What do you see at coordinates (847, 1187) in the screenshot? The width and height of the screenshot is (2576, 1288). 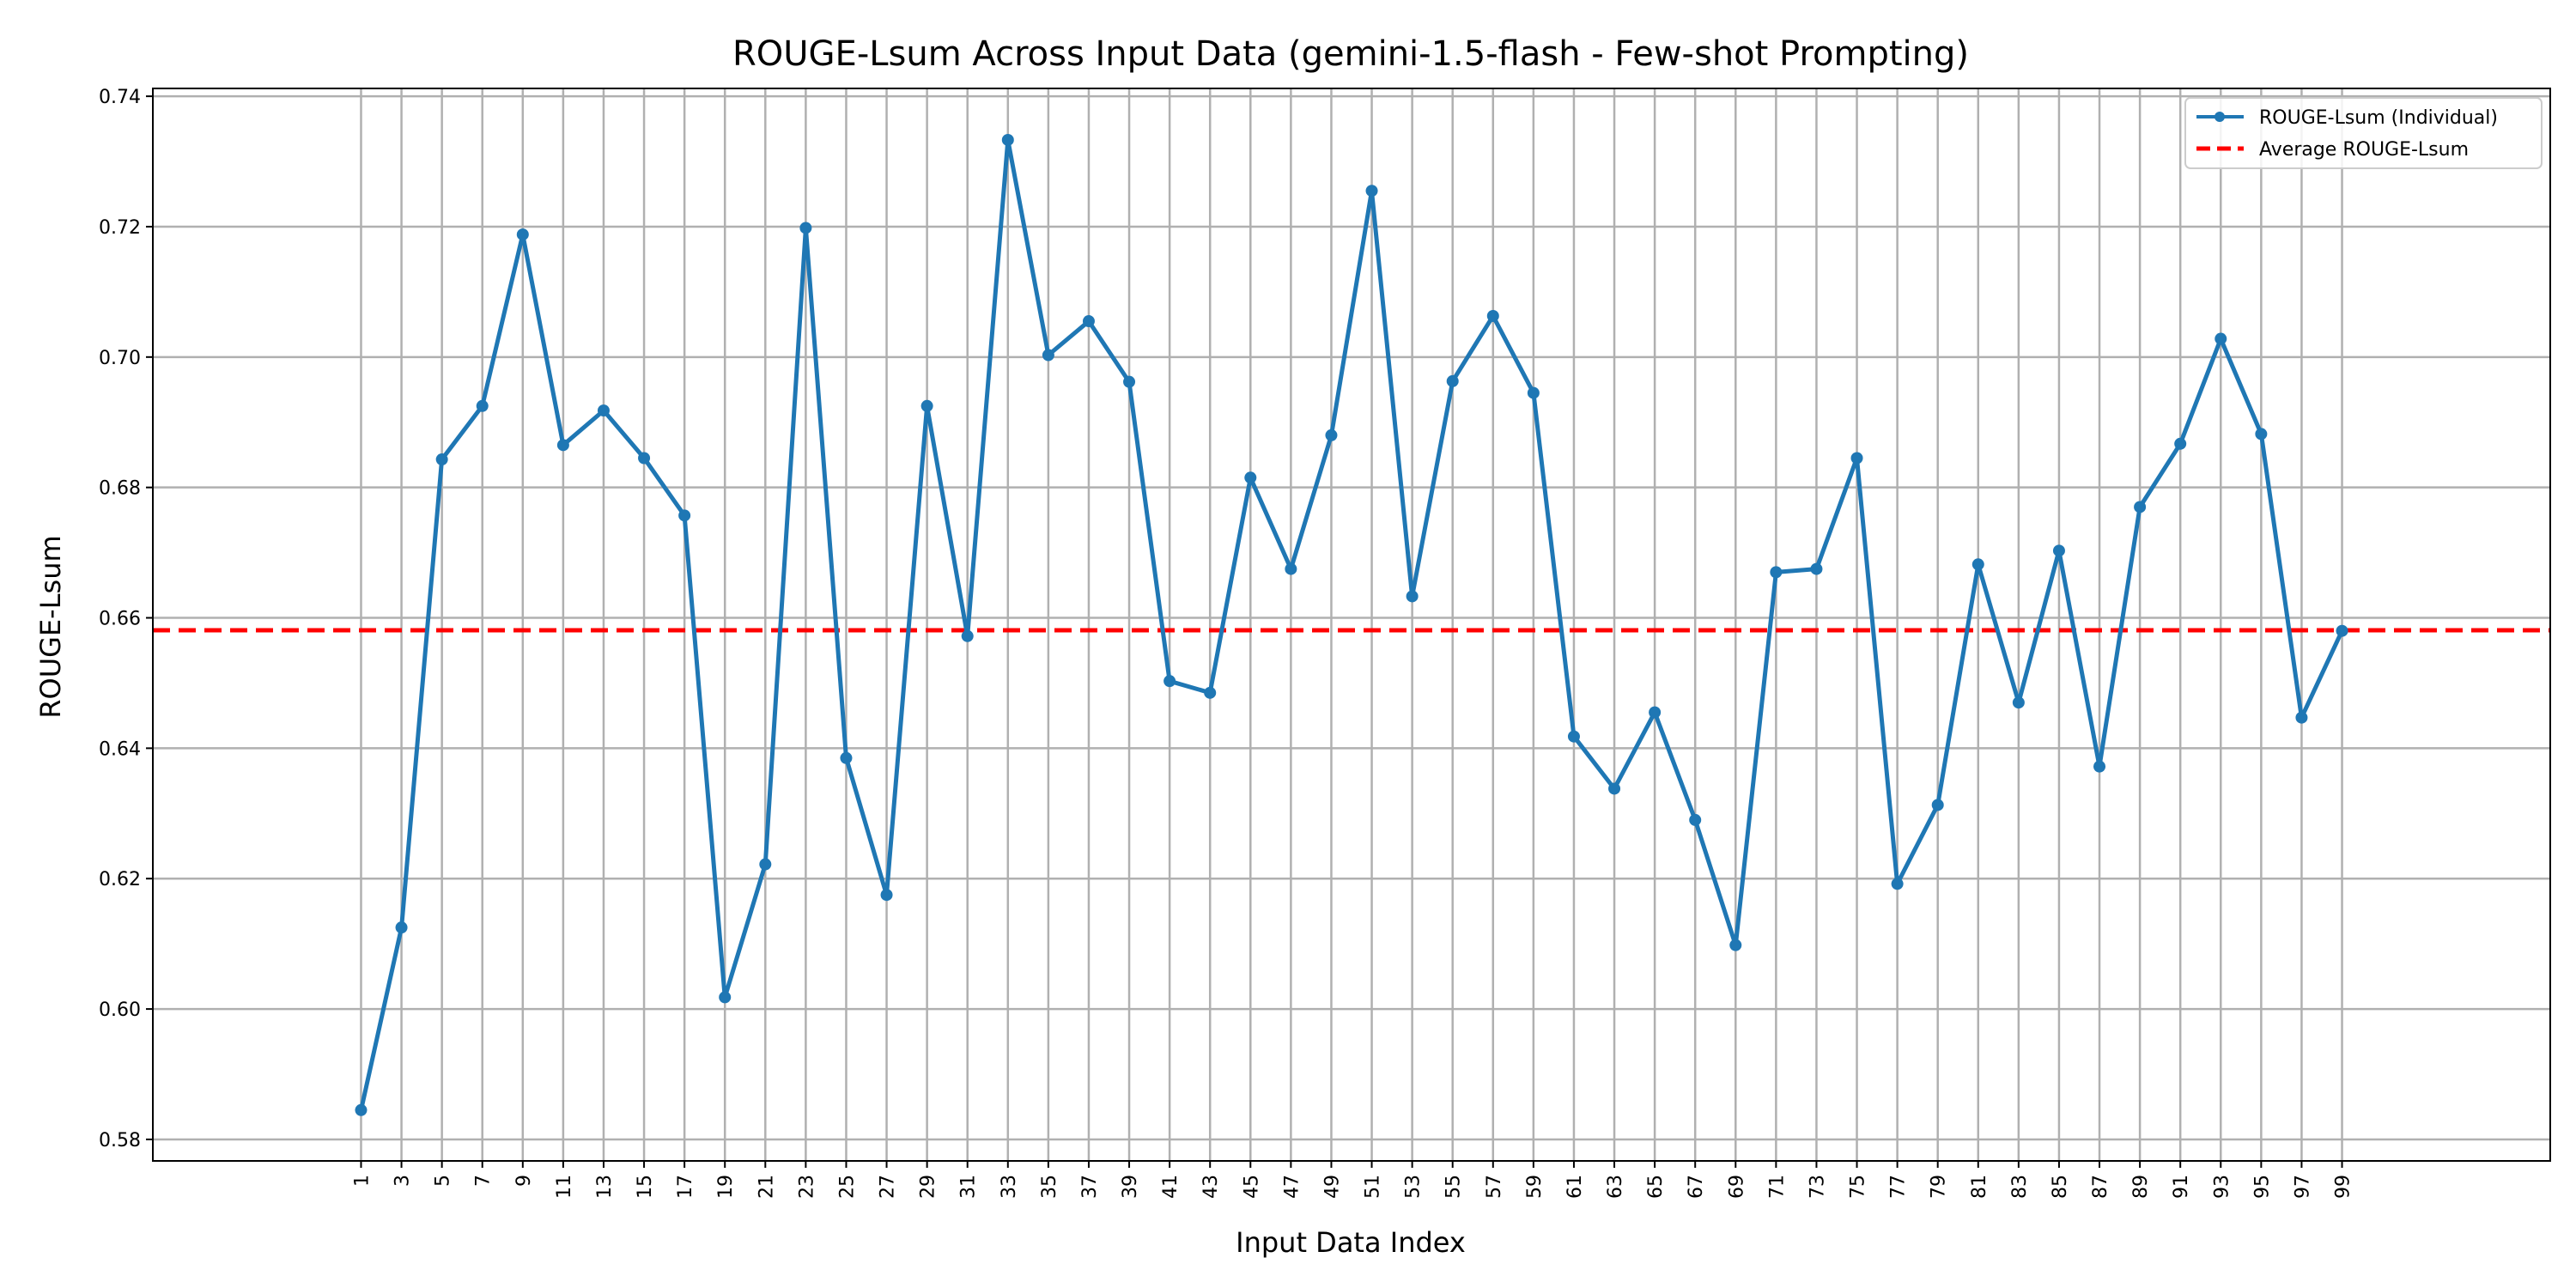 I see `x-tick-label: 25` at bounding box center [847, 1187].